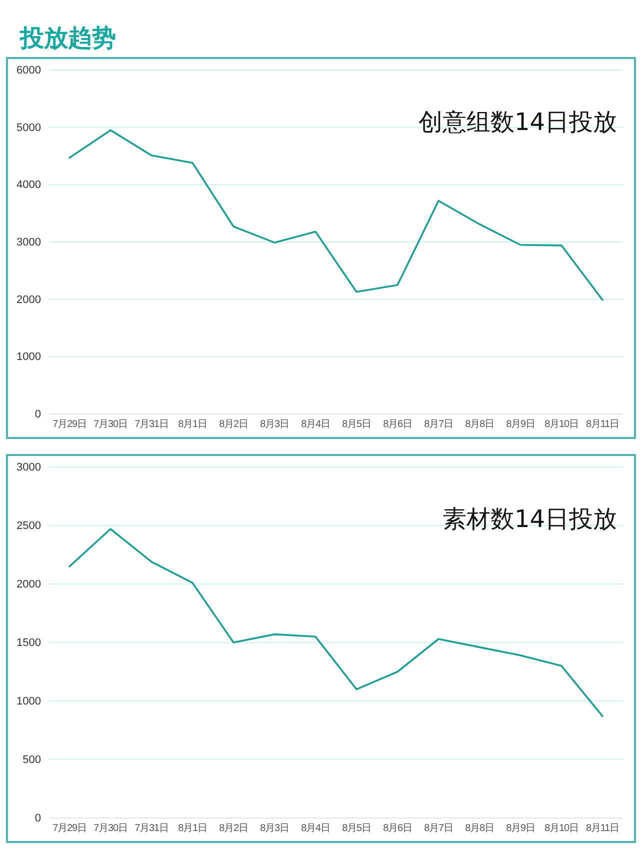 Image resolution: width=640 pixels, height=856 pixels. I want to click on annotation: 创意组数14日投放, so click(517, 122).